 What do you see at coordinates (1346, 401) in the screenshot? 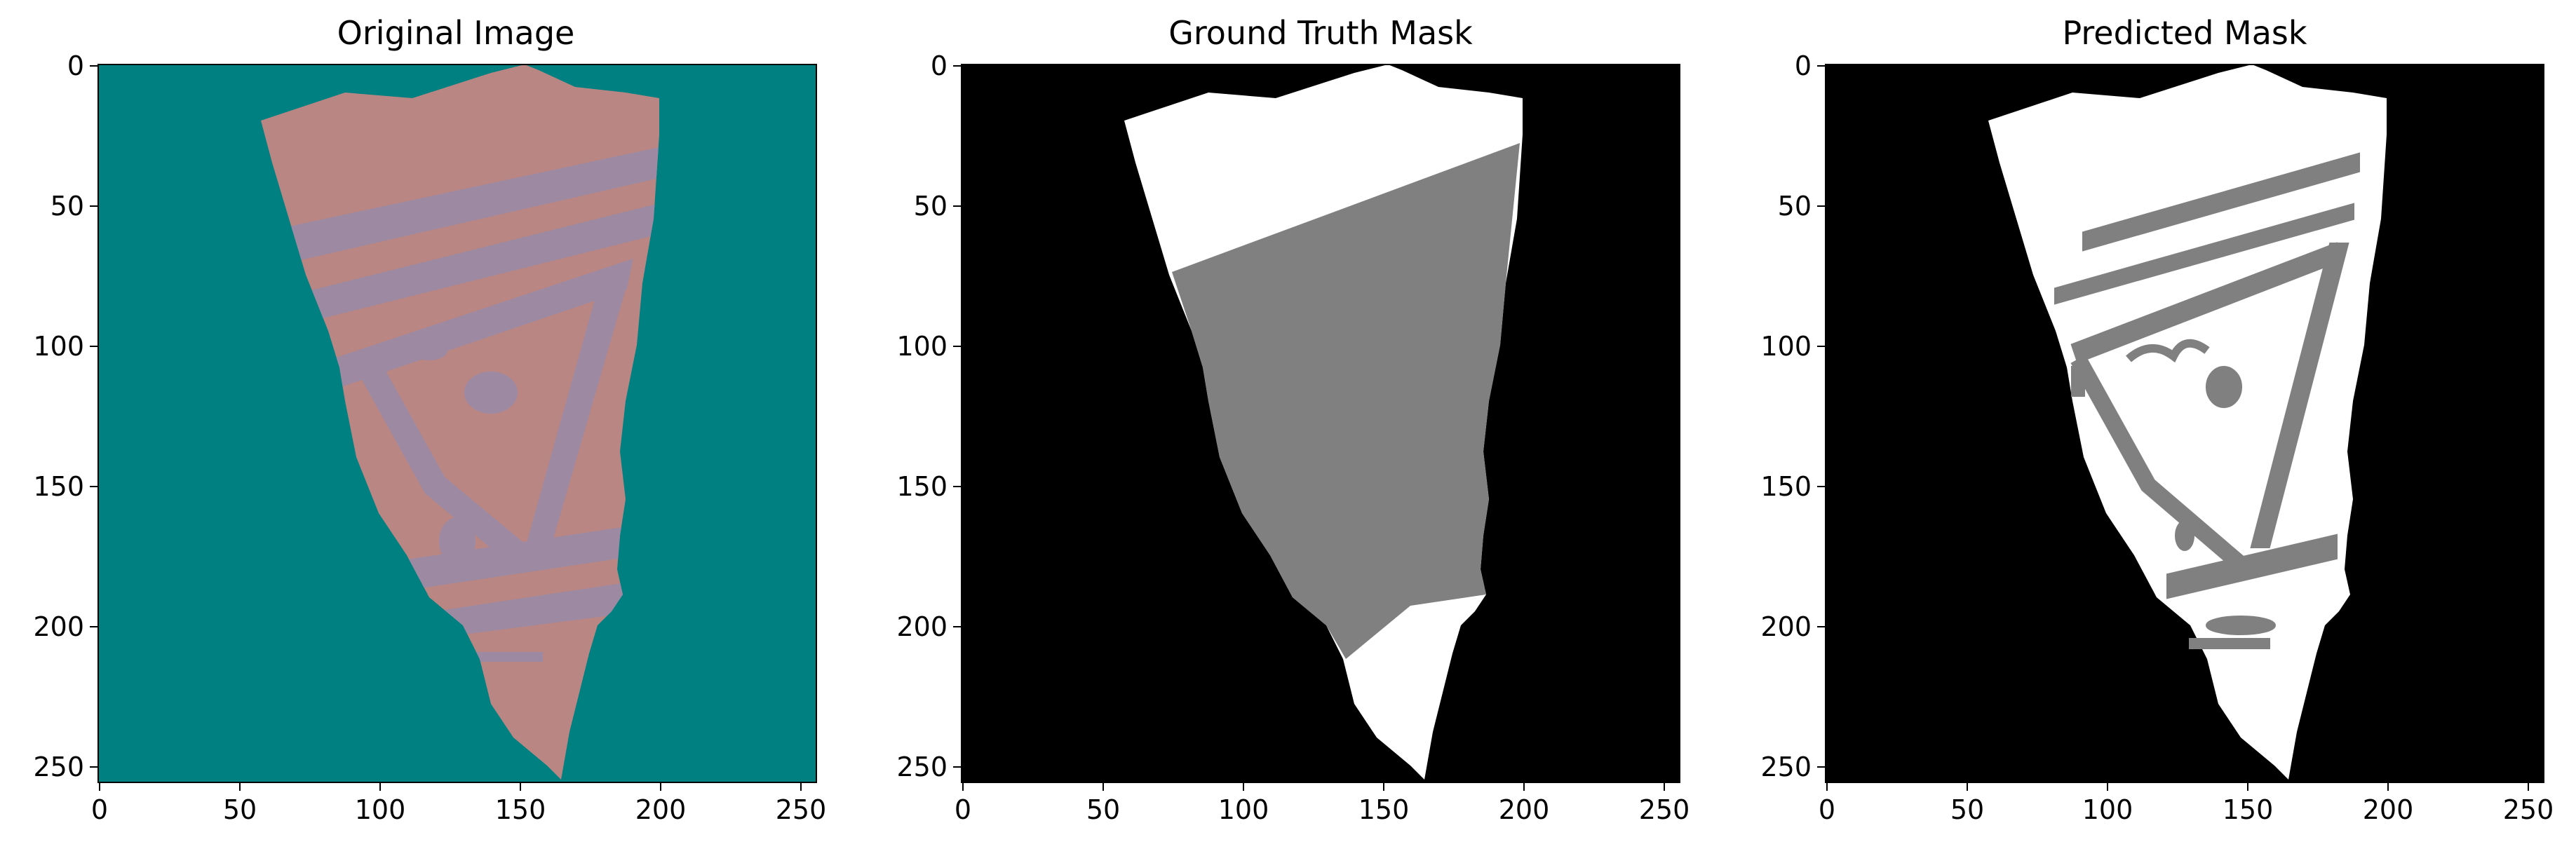
I see `mask-gray-region` at bounding box center [1346, 401].